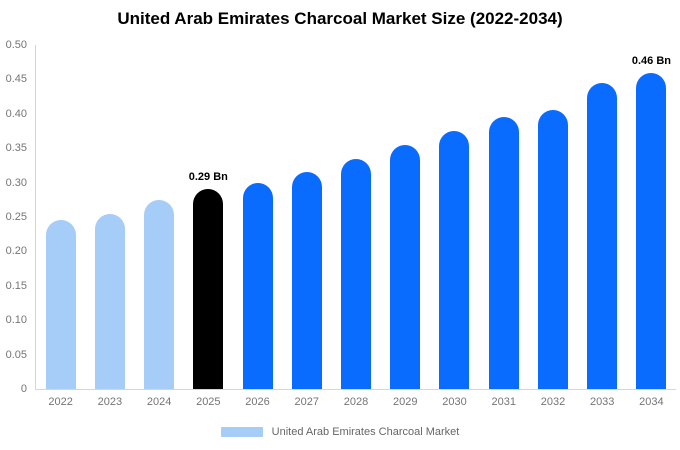  What do you see at coordinates (602, 235) in the screenshot?
I see `bar-2033` at bounding box center [602, 235].